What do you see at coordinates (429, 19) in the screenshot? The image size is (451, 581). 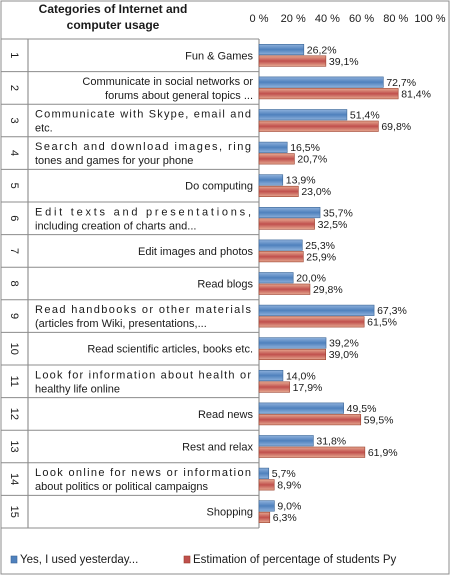 I see `x-tick-label: 100 %` at bounding box center [429, 19].